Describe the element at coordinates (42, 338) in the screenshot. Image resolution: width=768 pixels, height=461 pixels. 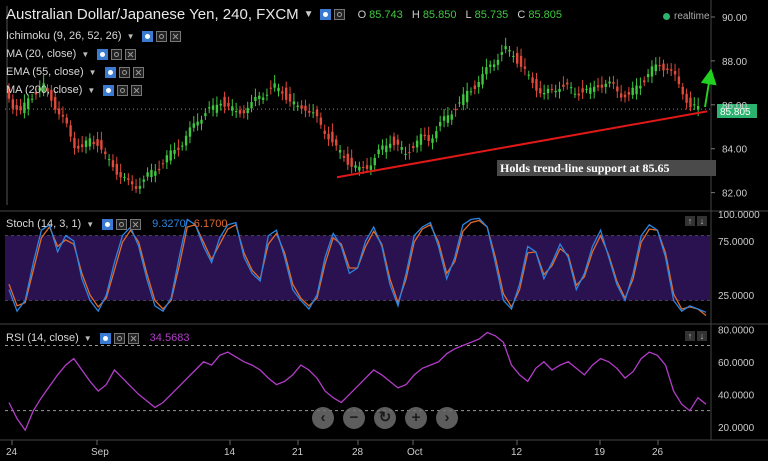
I see `rsi-label: RSI (14, close)` at that location.